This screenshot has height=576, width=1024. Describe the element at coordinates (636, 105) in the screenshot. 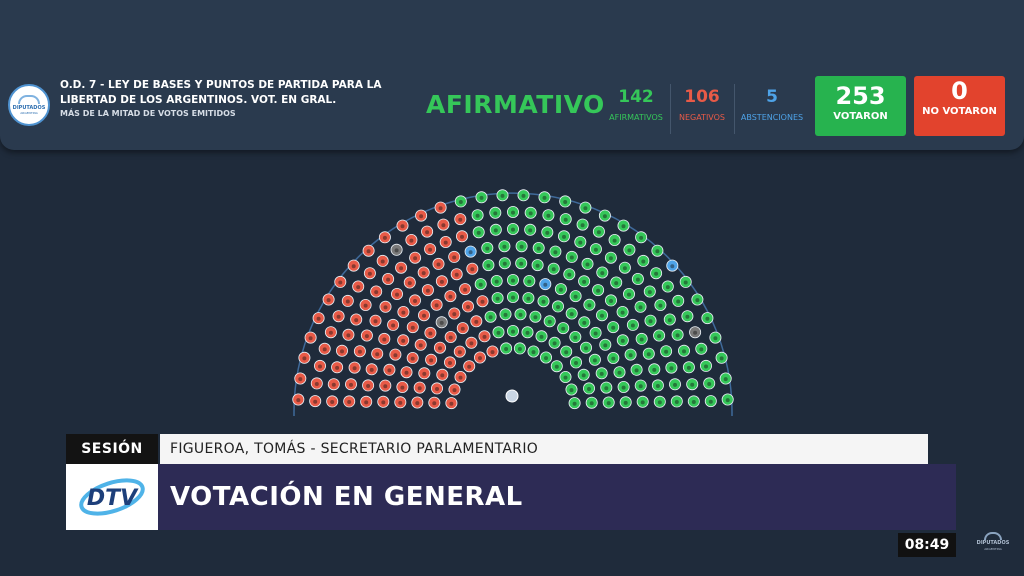

I see `afirmativos-count: 142 AFIRMATIVOS` at that location.